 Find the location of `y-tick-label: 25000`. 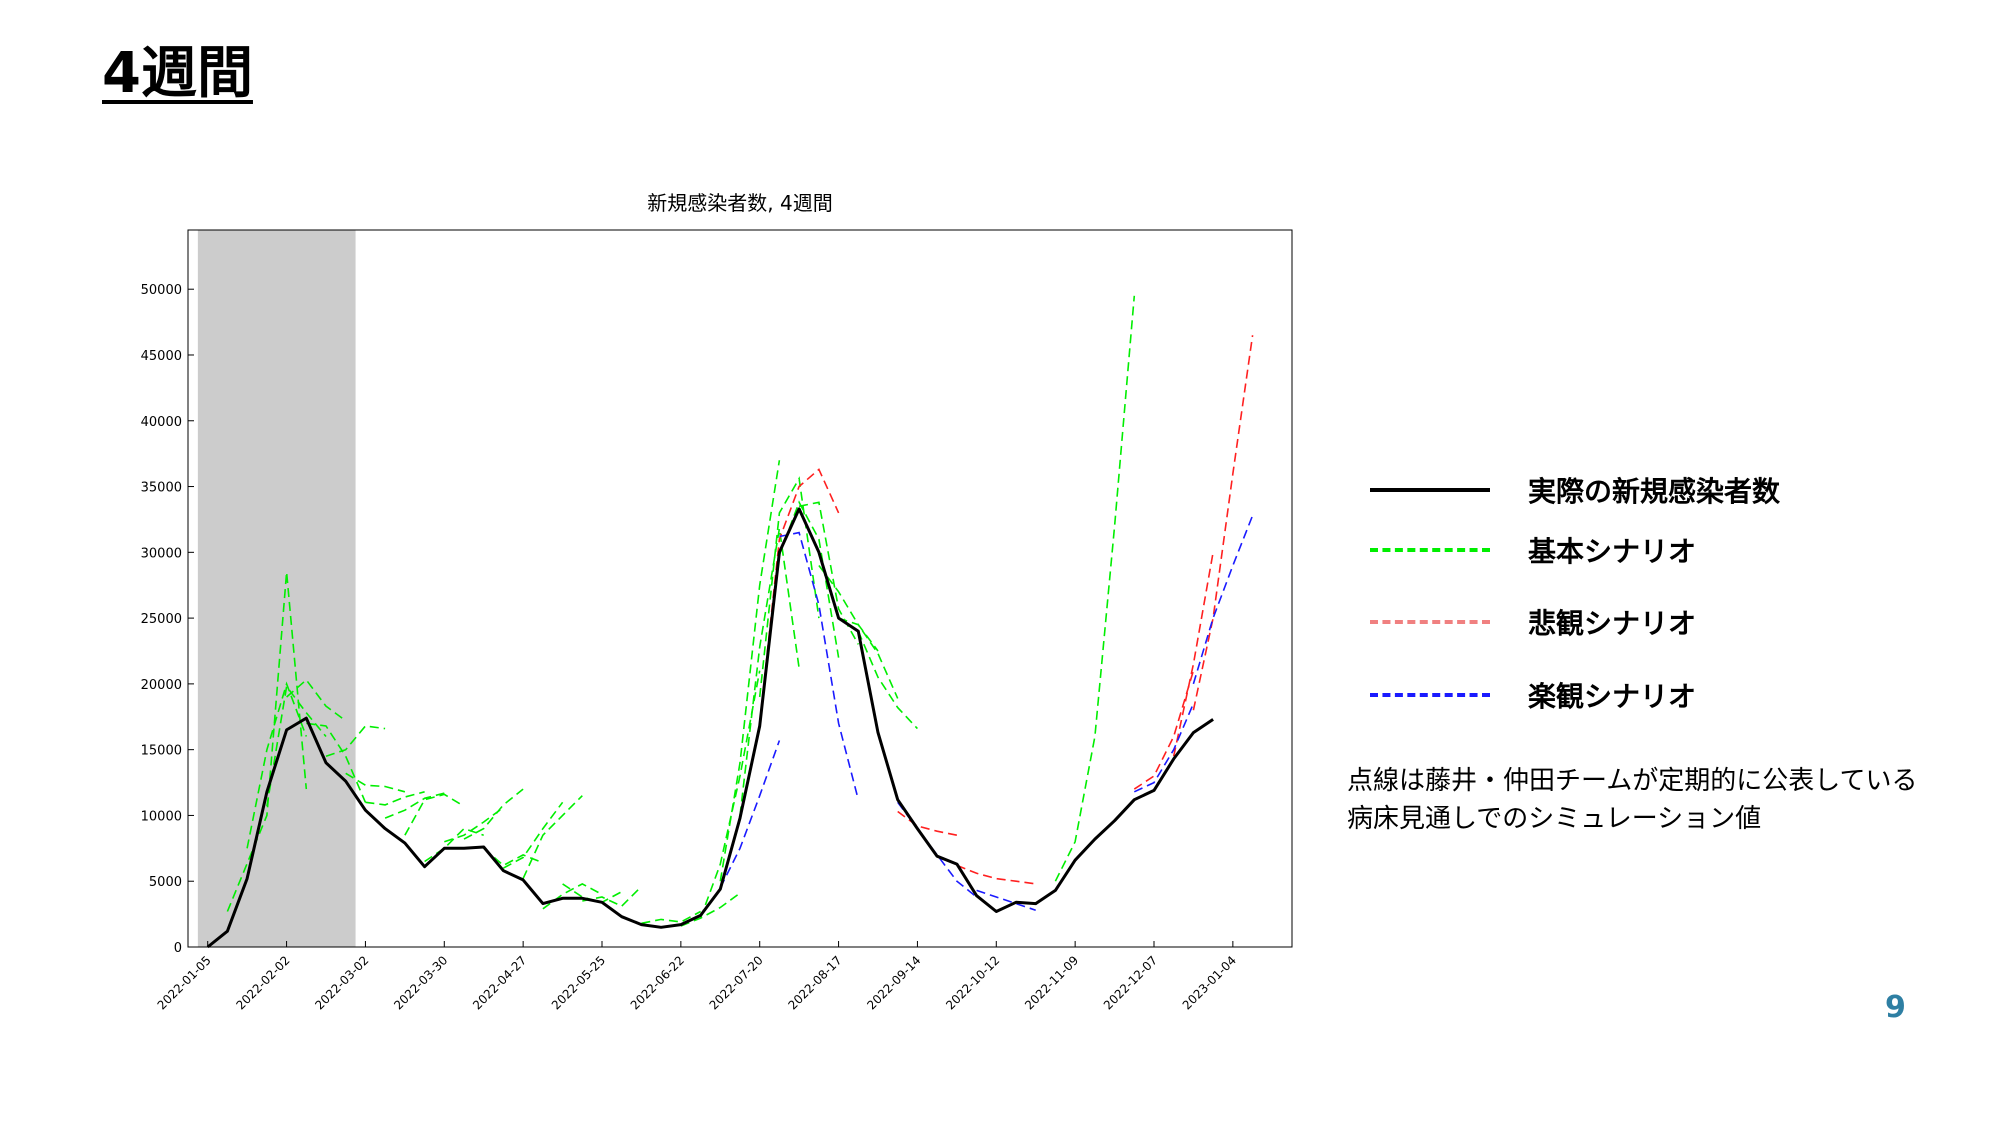

y-tick-label: 25000 is located at coordinates (161, 619).